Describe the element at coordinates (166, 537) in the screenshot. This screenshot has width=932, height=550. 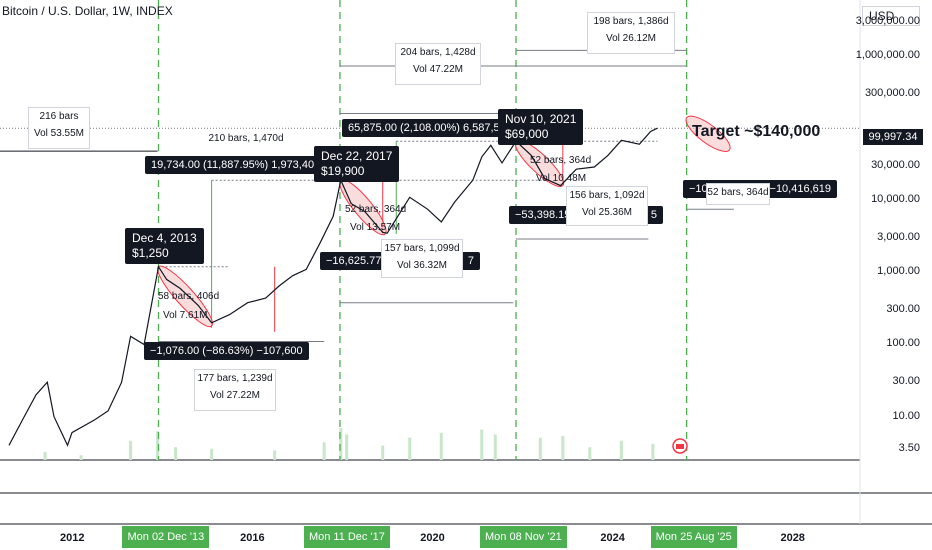
I see `cycle-marker-date: Mon 02 Dec '13` at that location.